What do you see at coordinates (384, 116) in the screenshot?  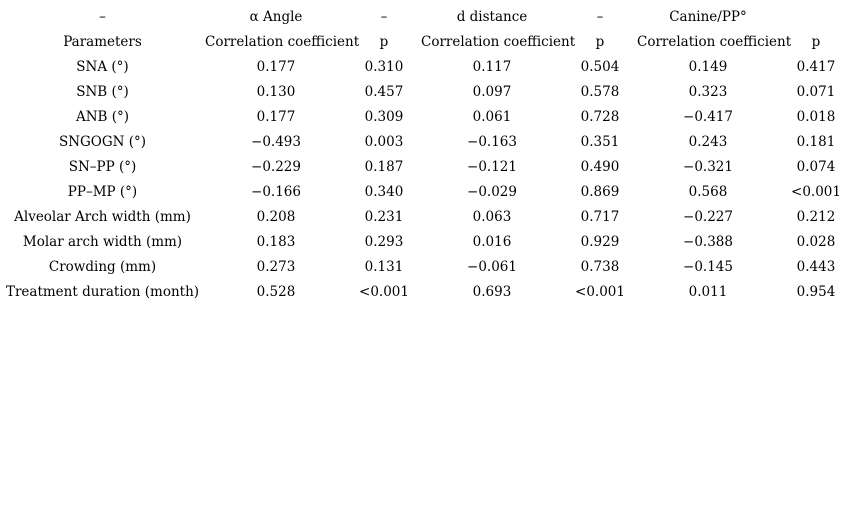 I see `value-cell: 0.309` at bounding box center [384, 116].